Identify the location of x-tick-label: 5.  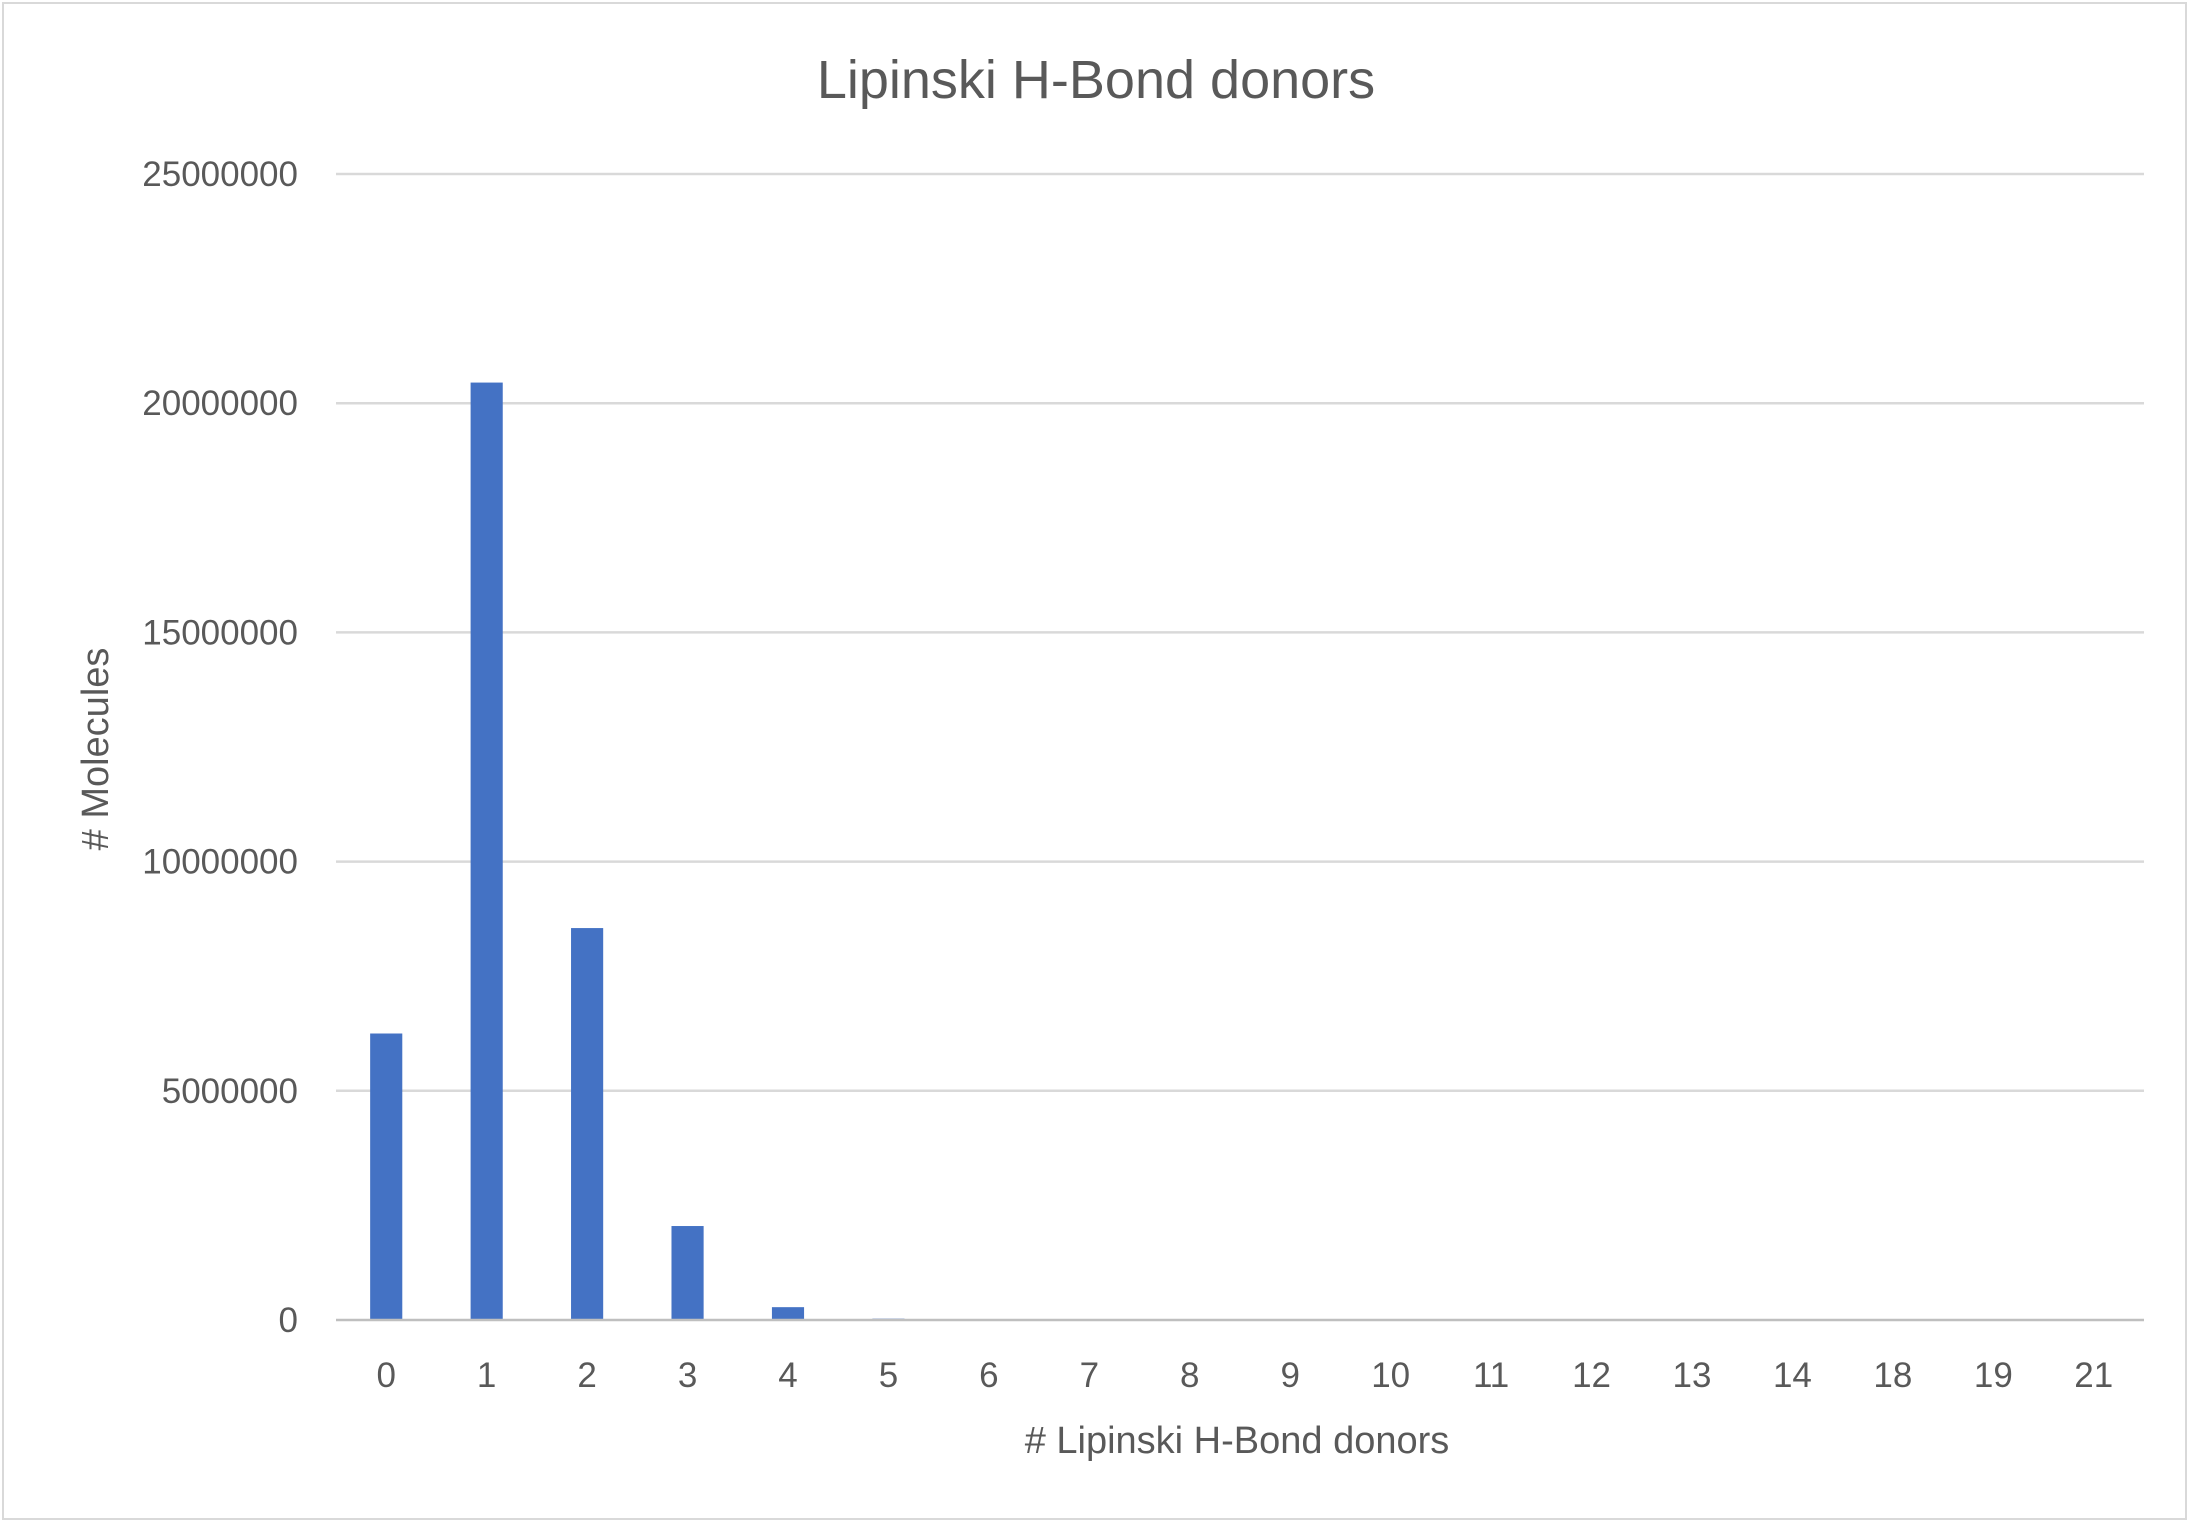
(888, 1375).